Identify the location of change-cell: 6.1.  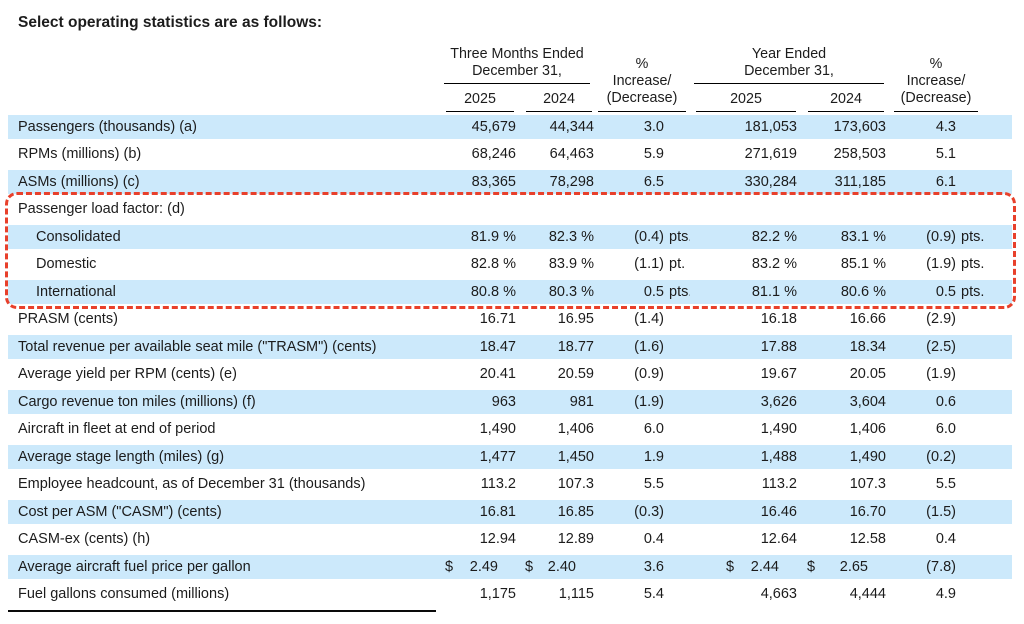
(951, 182).